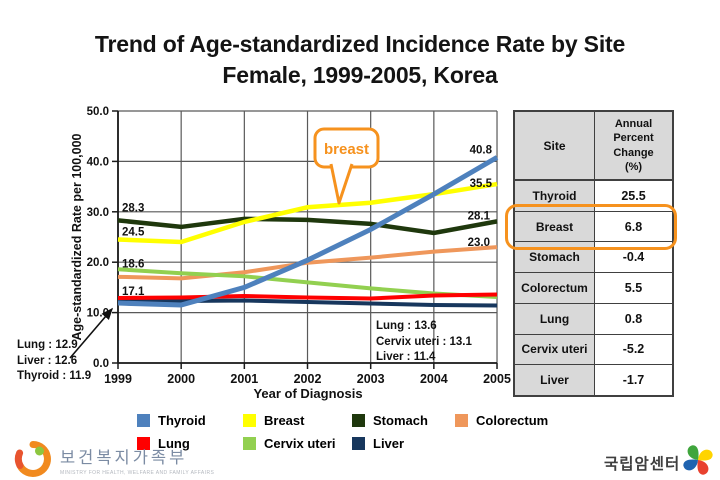  Describe the element at coordinates (633, 257) in the screenshot. I see `apc-value-cell: -0.4` at that location.